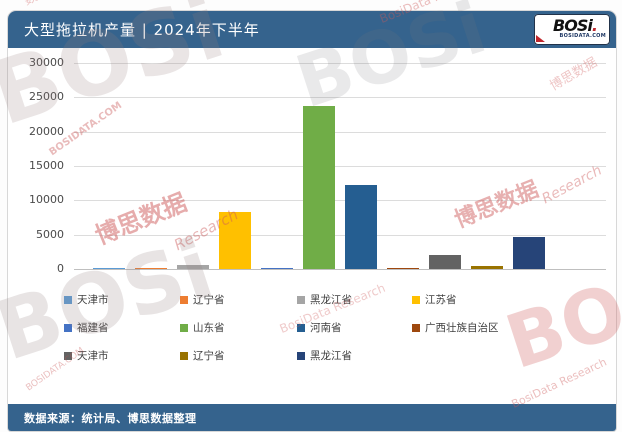 The width and height of the screenshot is (622, 432). Describe the element at coordinates (235, 240) in the screenshot. I see `bar-江苏省-3` at that location.